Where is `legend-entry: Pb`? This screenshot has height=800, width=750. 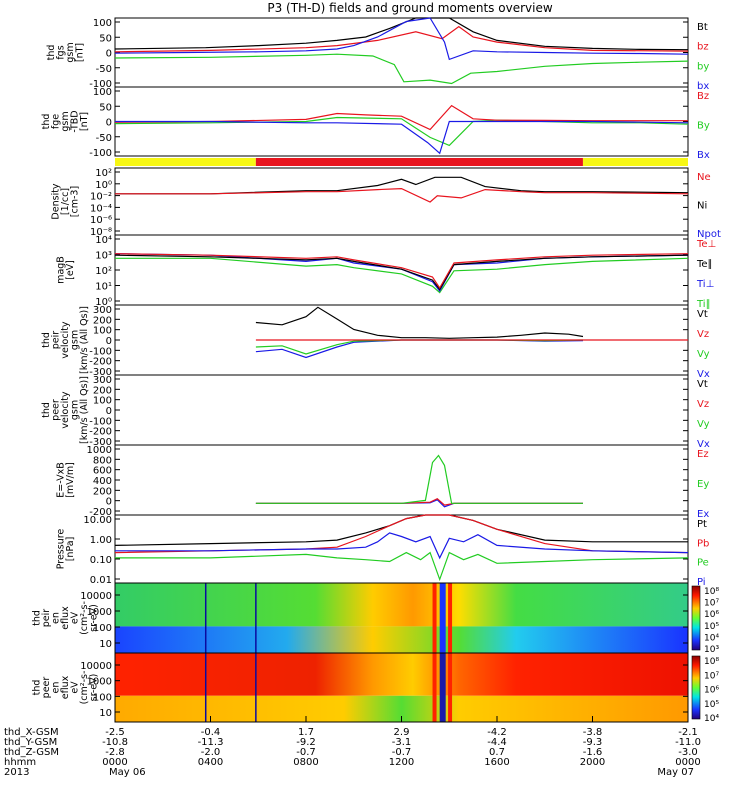 legend-entry: Pb is located at coordinates (703, 543).